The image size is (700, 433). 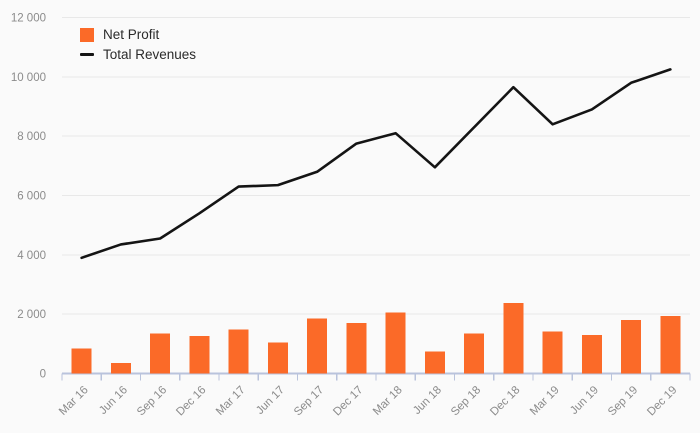 What do you see at coordinates (662, 401) in the screenshot?
I see `x-axis-category-label: Dec 19` at bounding box center [662, 401].